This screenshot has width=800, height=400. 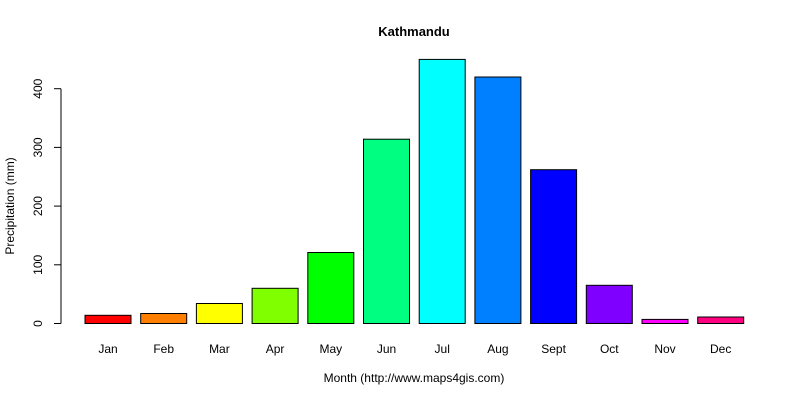 I want to click on bar-may, so click(x=331, y=288).